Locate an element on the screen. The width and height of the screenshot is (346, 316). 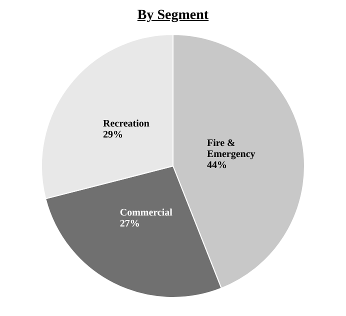
slice-label: Recreation is located at coordinates (126, 124).